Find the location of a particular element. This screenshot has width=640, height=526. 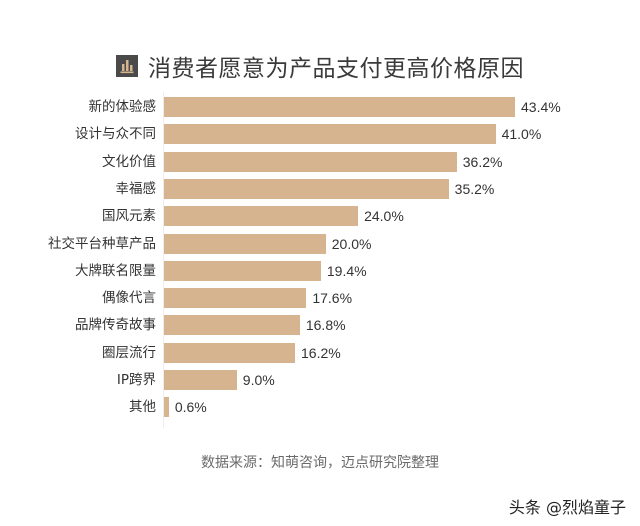

chart-title: 消费者愿意为产品支付更高价格原因 is located at coordinates (336, 69).